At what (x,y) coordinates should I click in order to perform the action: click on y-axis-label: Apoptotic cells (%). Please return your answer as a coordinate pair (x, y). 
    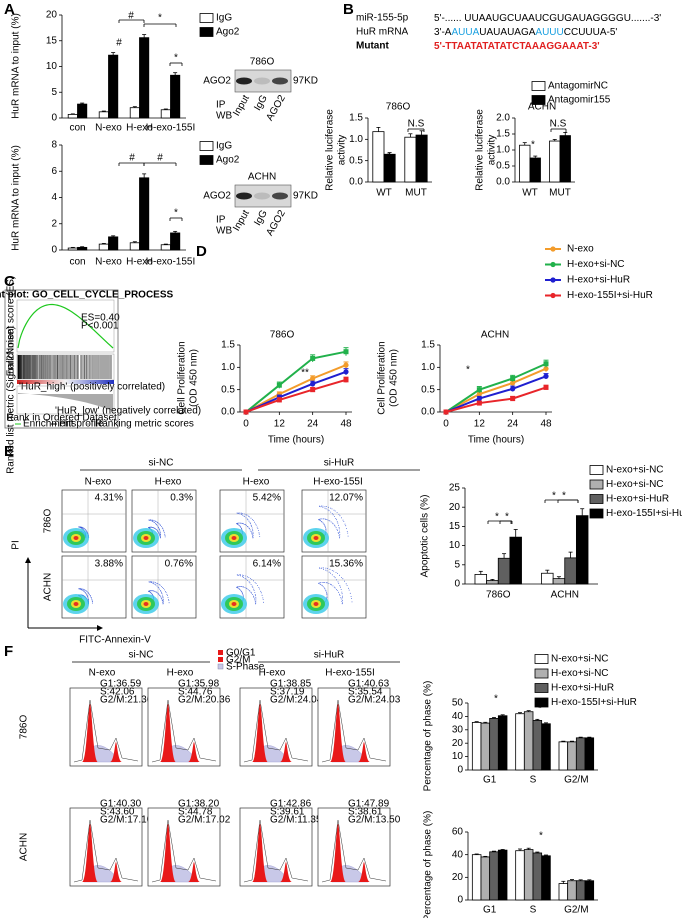
    Looking at the image, I should click on (425, 536).